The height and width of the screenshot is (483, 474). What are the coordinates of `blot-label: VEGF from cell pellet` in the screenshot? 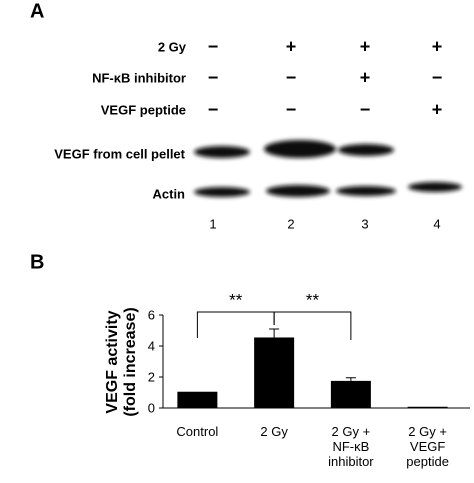 It's located at (119, 154).